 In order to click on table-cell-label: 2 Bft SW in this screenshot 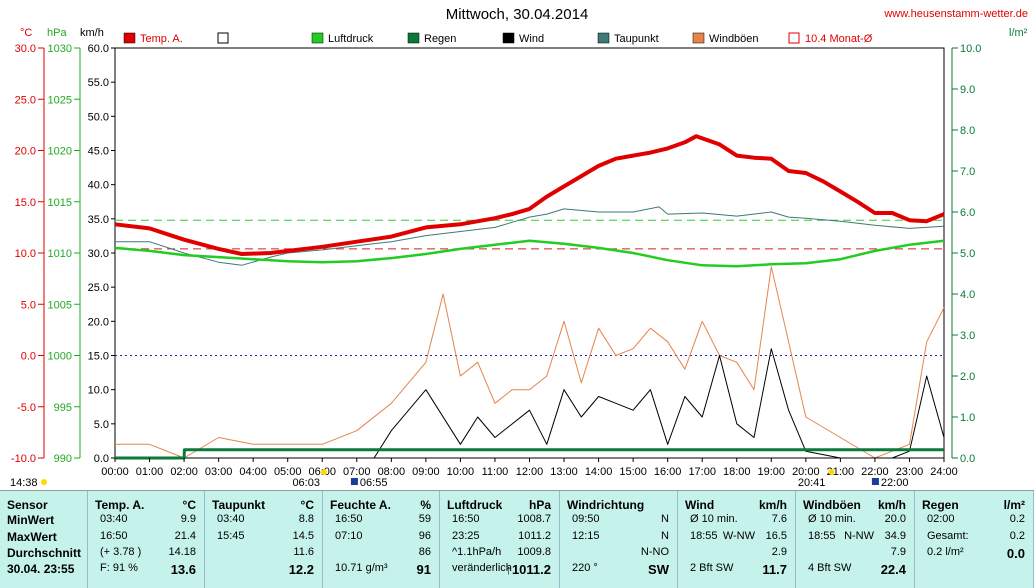, I will do `click(712, 568)`.